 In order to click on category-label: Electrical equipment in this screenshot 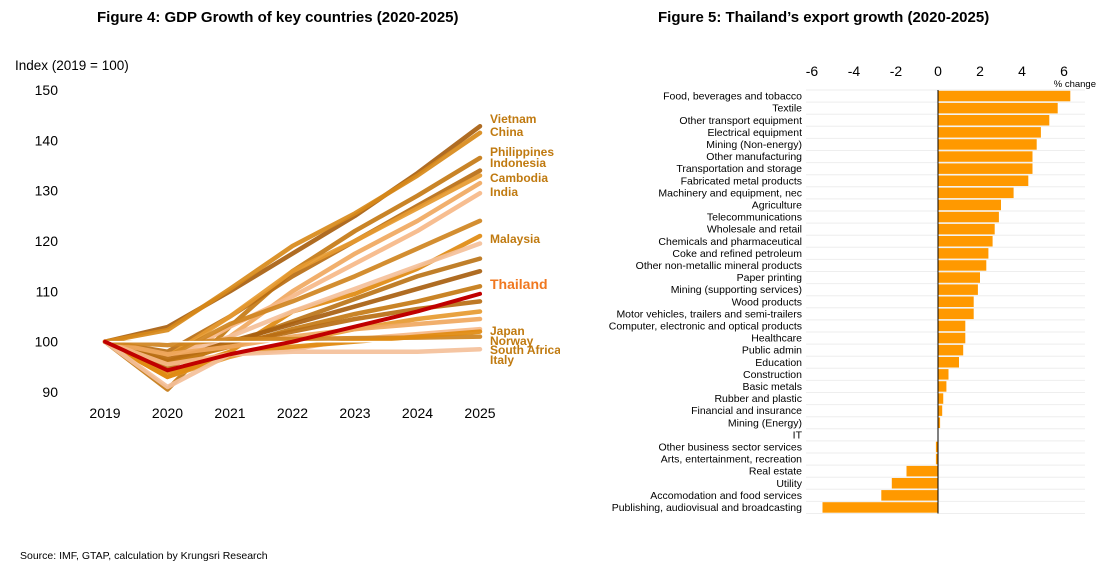, I will do `click(754, 133)`.